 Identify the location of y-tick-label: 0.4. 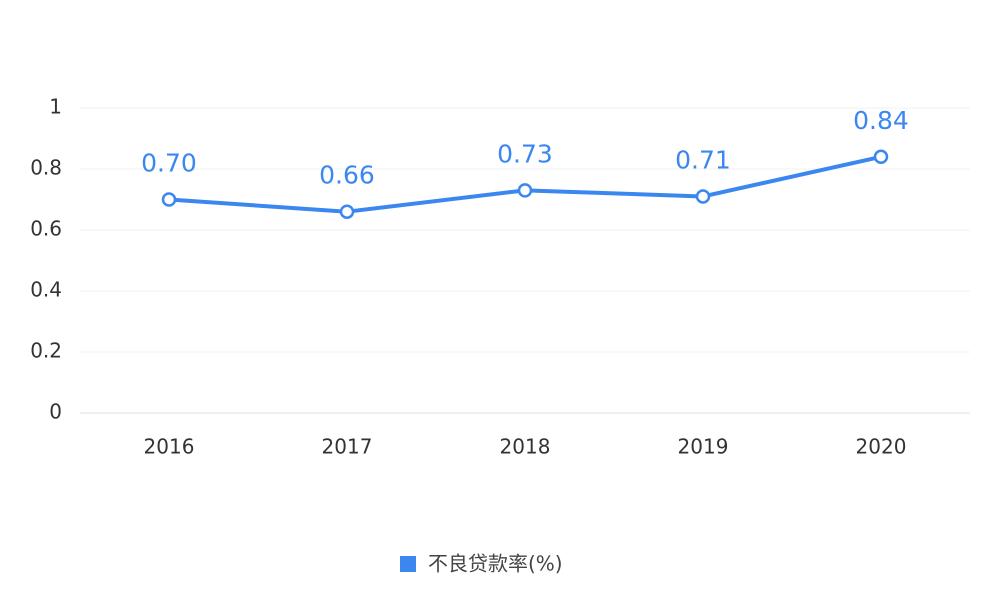
(46, 290).